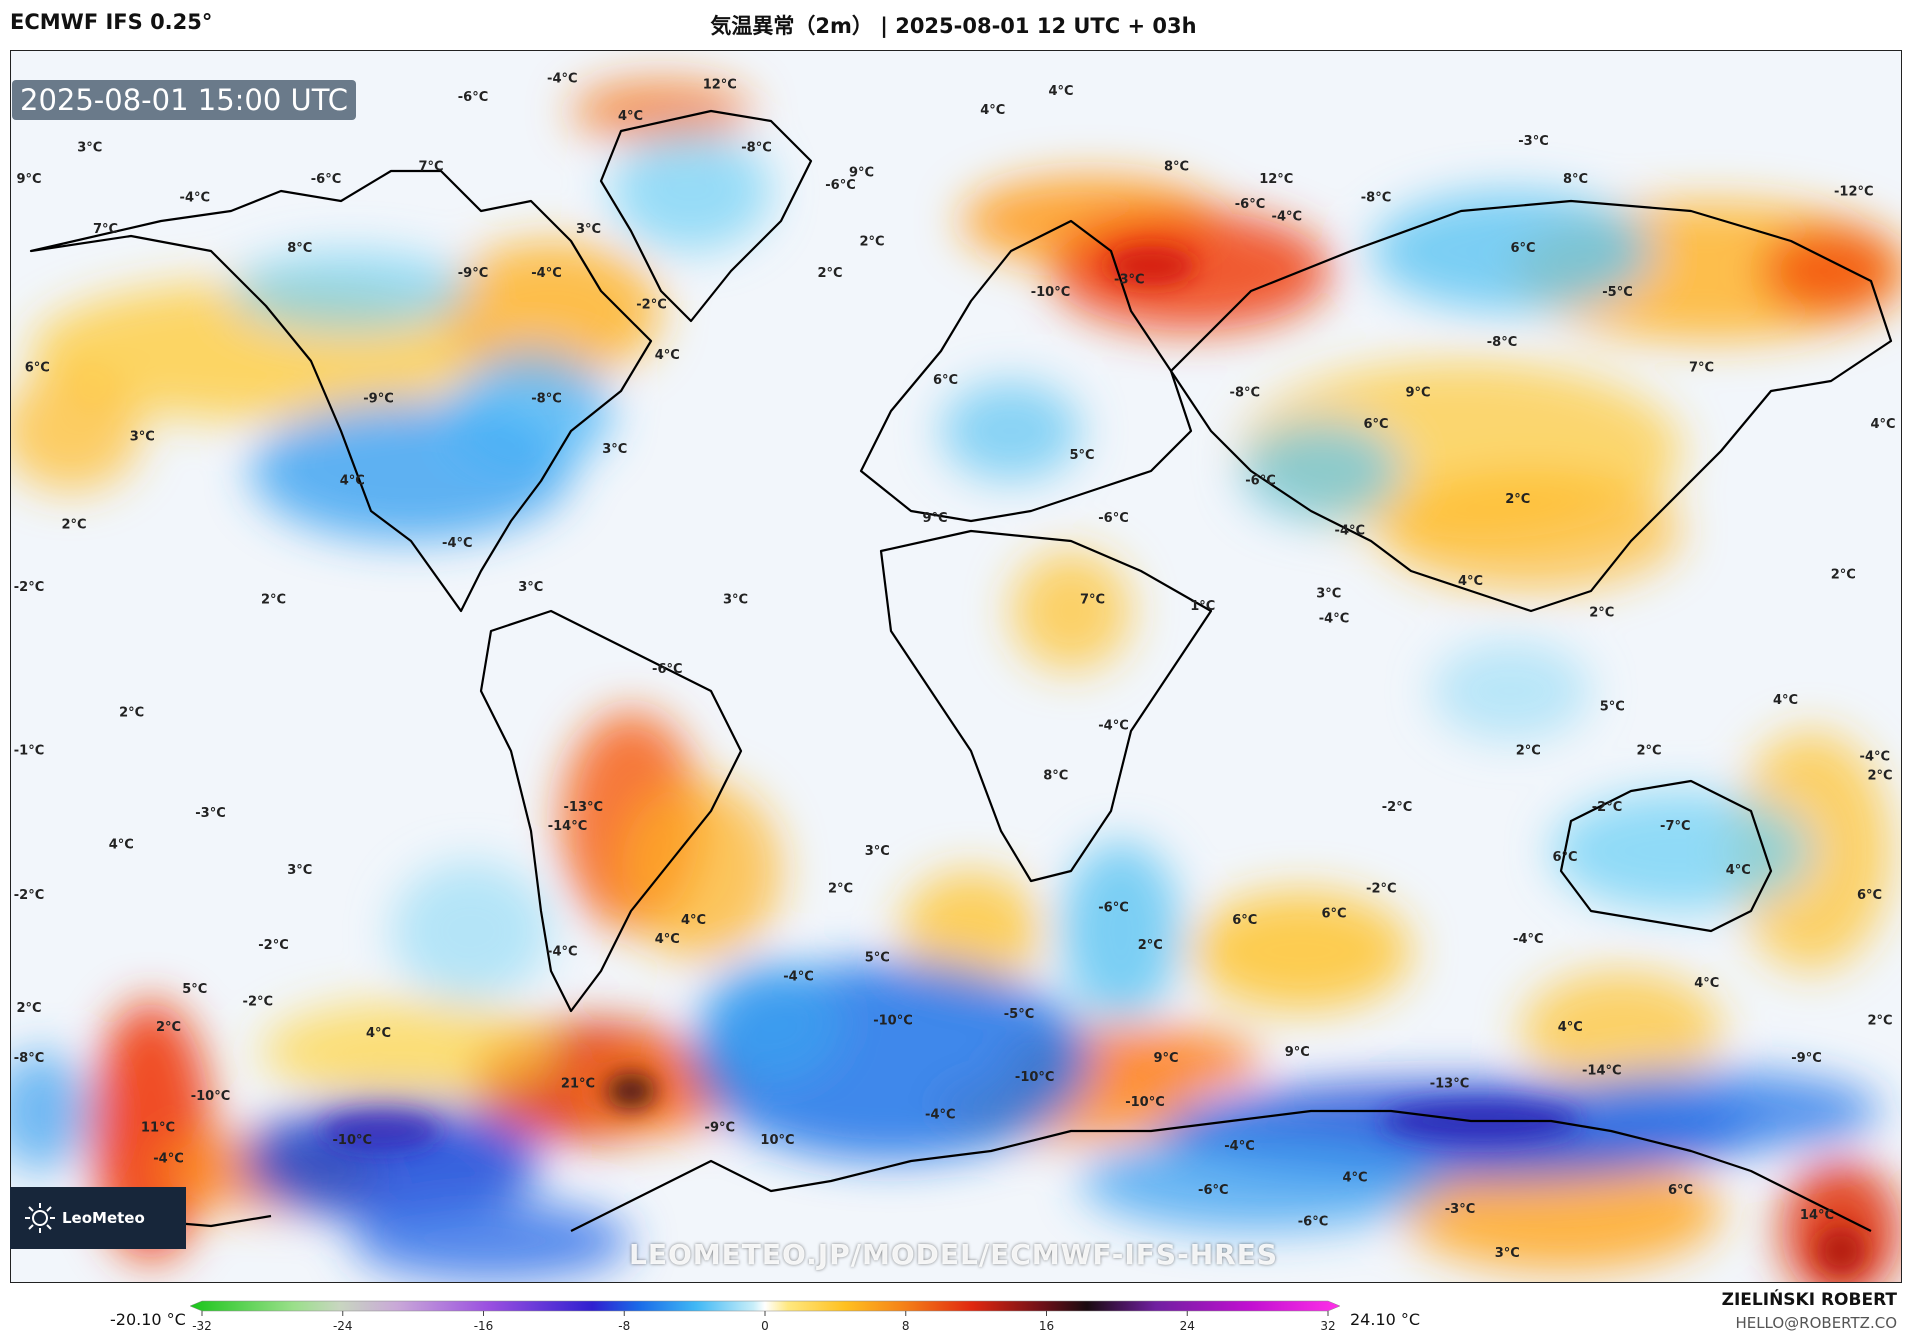 This screenshot has width=1907, height=1338. What do you see at coordinates (1816, 1323) in the screenshot?
I see `author-email: HELLO@ROBERTZ.CO` at bounding box center [1816, 1323].